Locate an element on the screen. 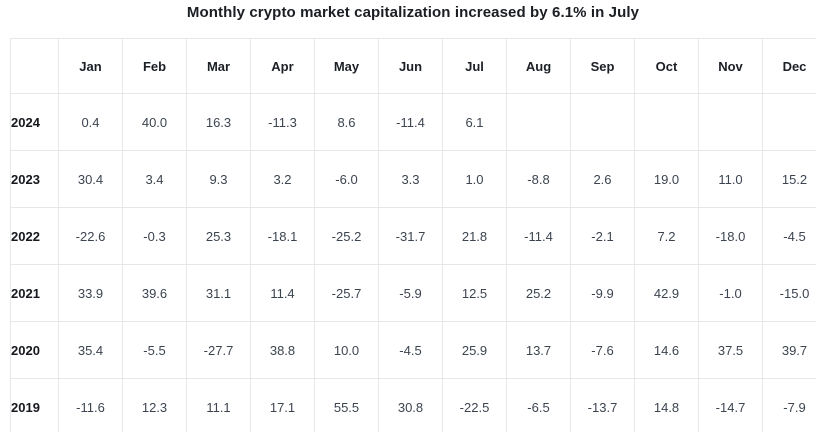  value-cell: 3.2 is located at coordinates (282, 179).